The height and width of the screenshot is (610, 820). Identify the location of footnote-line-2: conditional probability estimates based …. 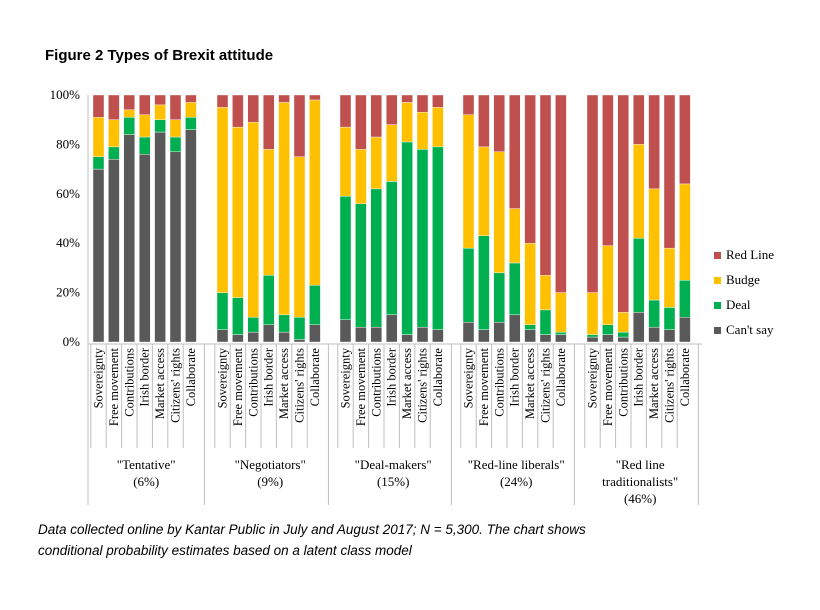
(225, 550).